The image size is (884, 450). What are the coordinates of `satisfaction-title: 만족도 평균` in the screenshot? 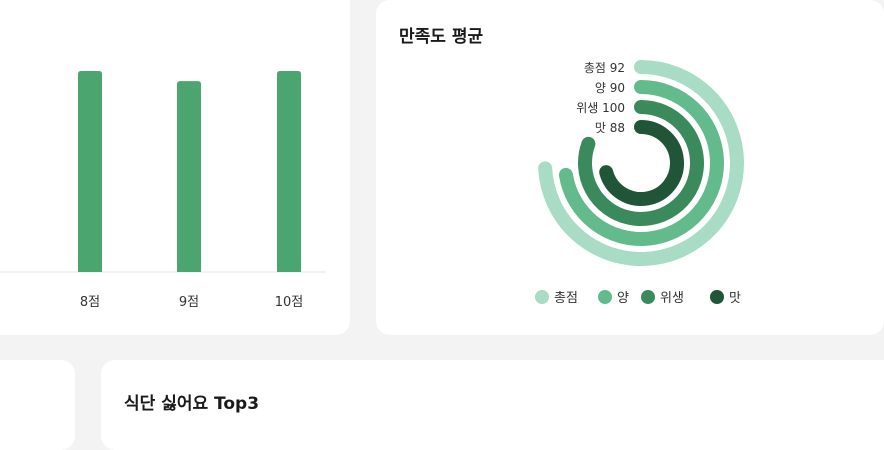 It's located at (441, 37).